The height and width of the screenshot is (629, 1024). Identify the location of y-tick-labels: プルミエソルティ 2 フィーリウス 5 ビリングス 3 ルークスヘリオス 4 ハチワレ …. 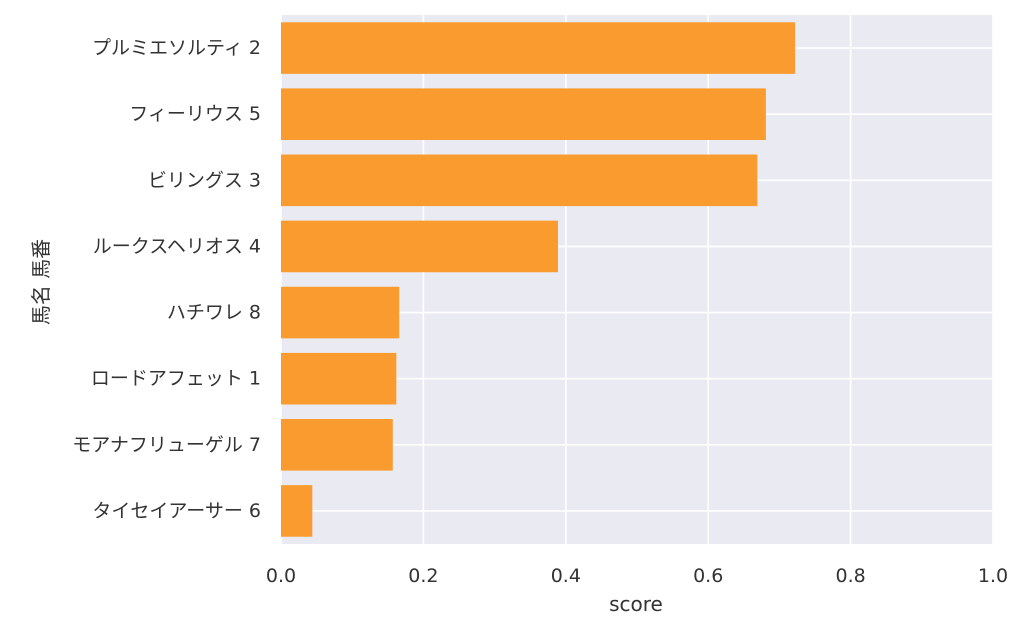
(166, 279).